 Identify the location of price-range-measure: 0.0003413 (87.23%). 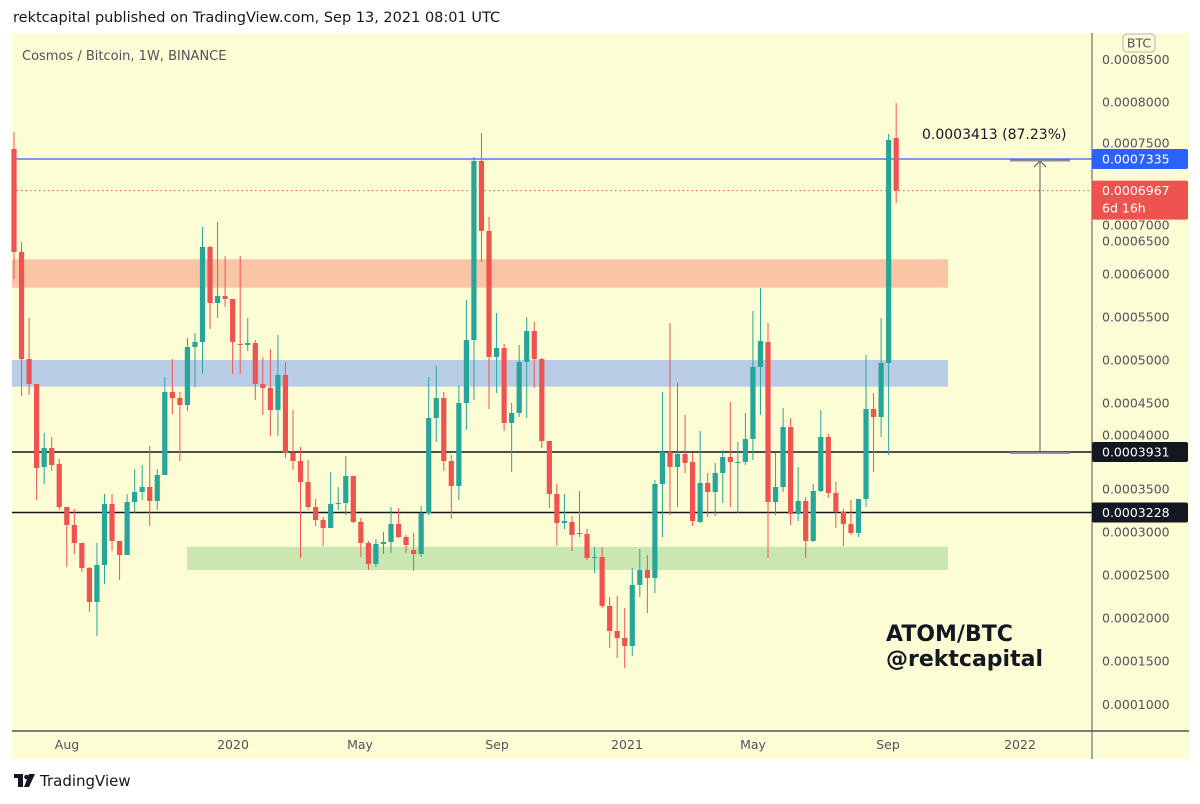
(996, 290).